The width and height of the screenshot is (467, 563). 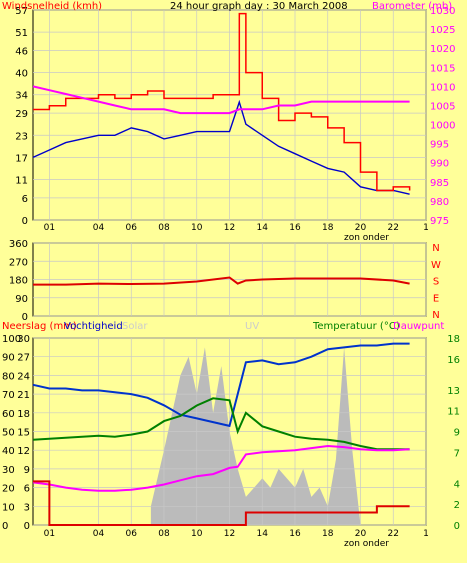 What do you see at coordinates (18, 281) in the screenshot?
I see `y-left-tick: 180` at bounding box center [18, 281].